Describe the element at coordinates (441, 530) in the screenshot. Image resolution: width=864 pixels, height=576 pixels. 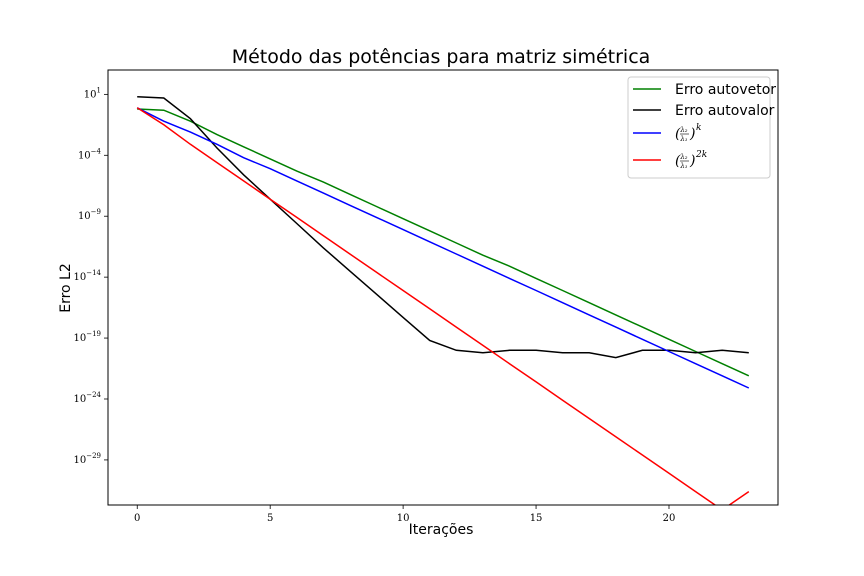
I see `x-axis-label: Iterações` at that location.